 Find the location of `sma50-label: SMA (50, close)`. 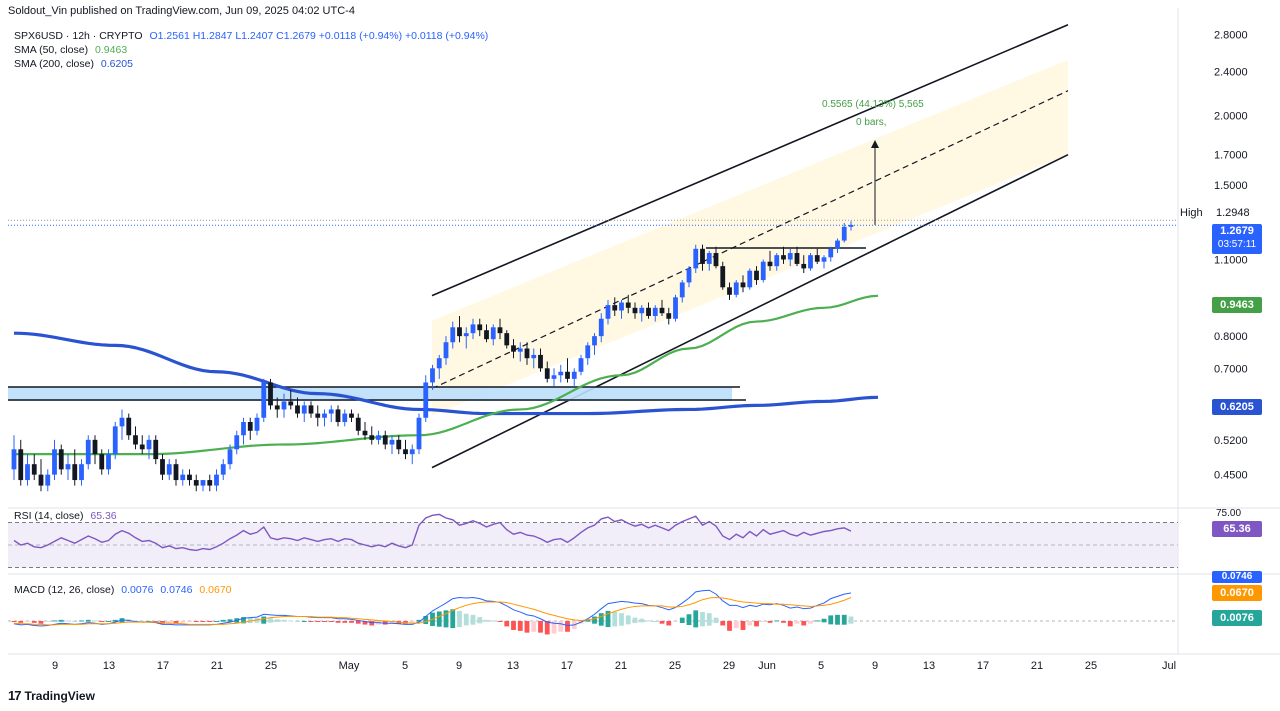

sma50-label: SMA (50, close) is located at coordinates (51, 50).